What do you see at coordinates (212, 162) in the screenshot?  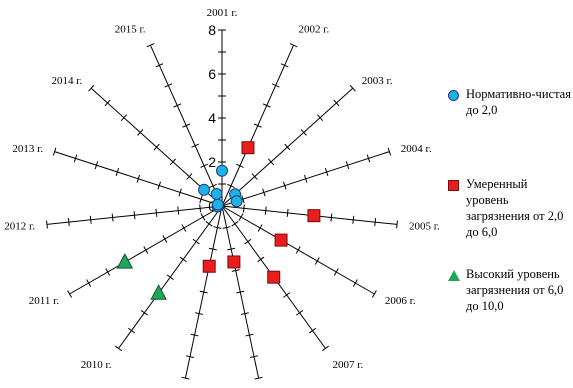 I see `radial-tick-label: 2` at bounding box center [212, 162].